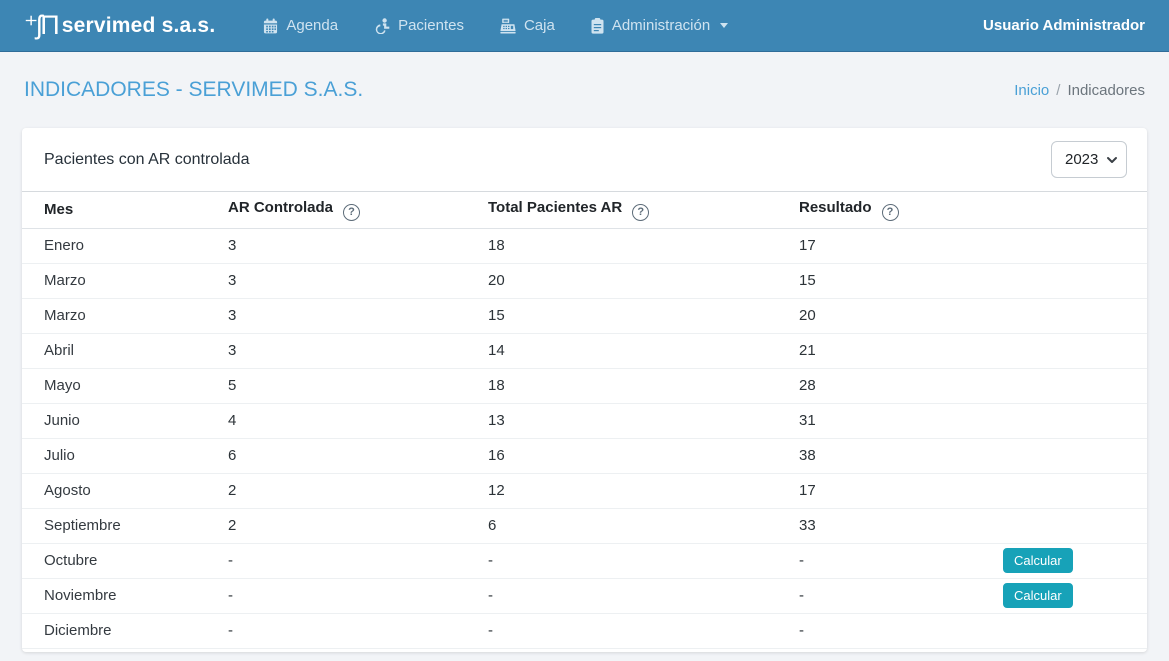 Image resolution: width=1169 pixels, height=661 pixels. What do you see at coordinates (643, 386) in the screenshot?
I see `cell-total-pacientes: 18` at bounding box center [643, 386].